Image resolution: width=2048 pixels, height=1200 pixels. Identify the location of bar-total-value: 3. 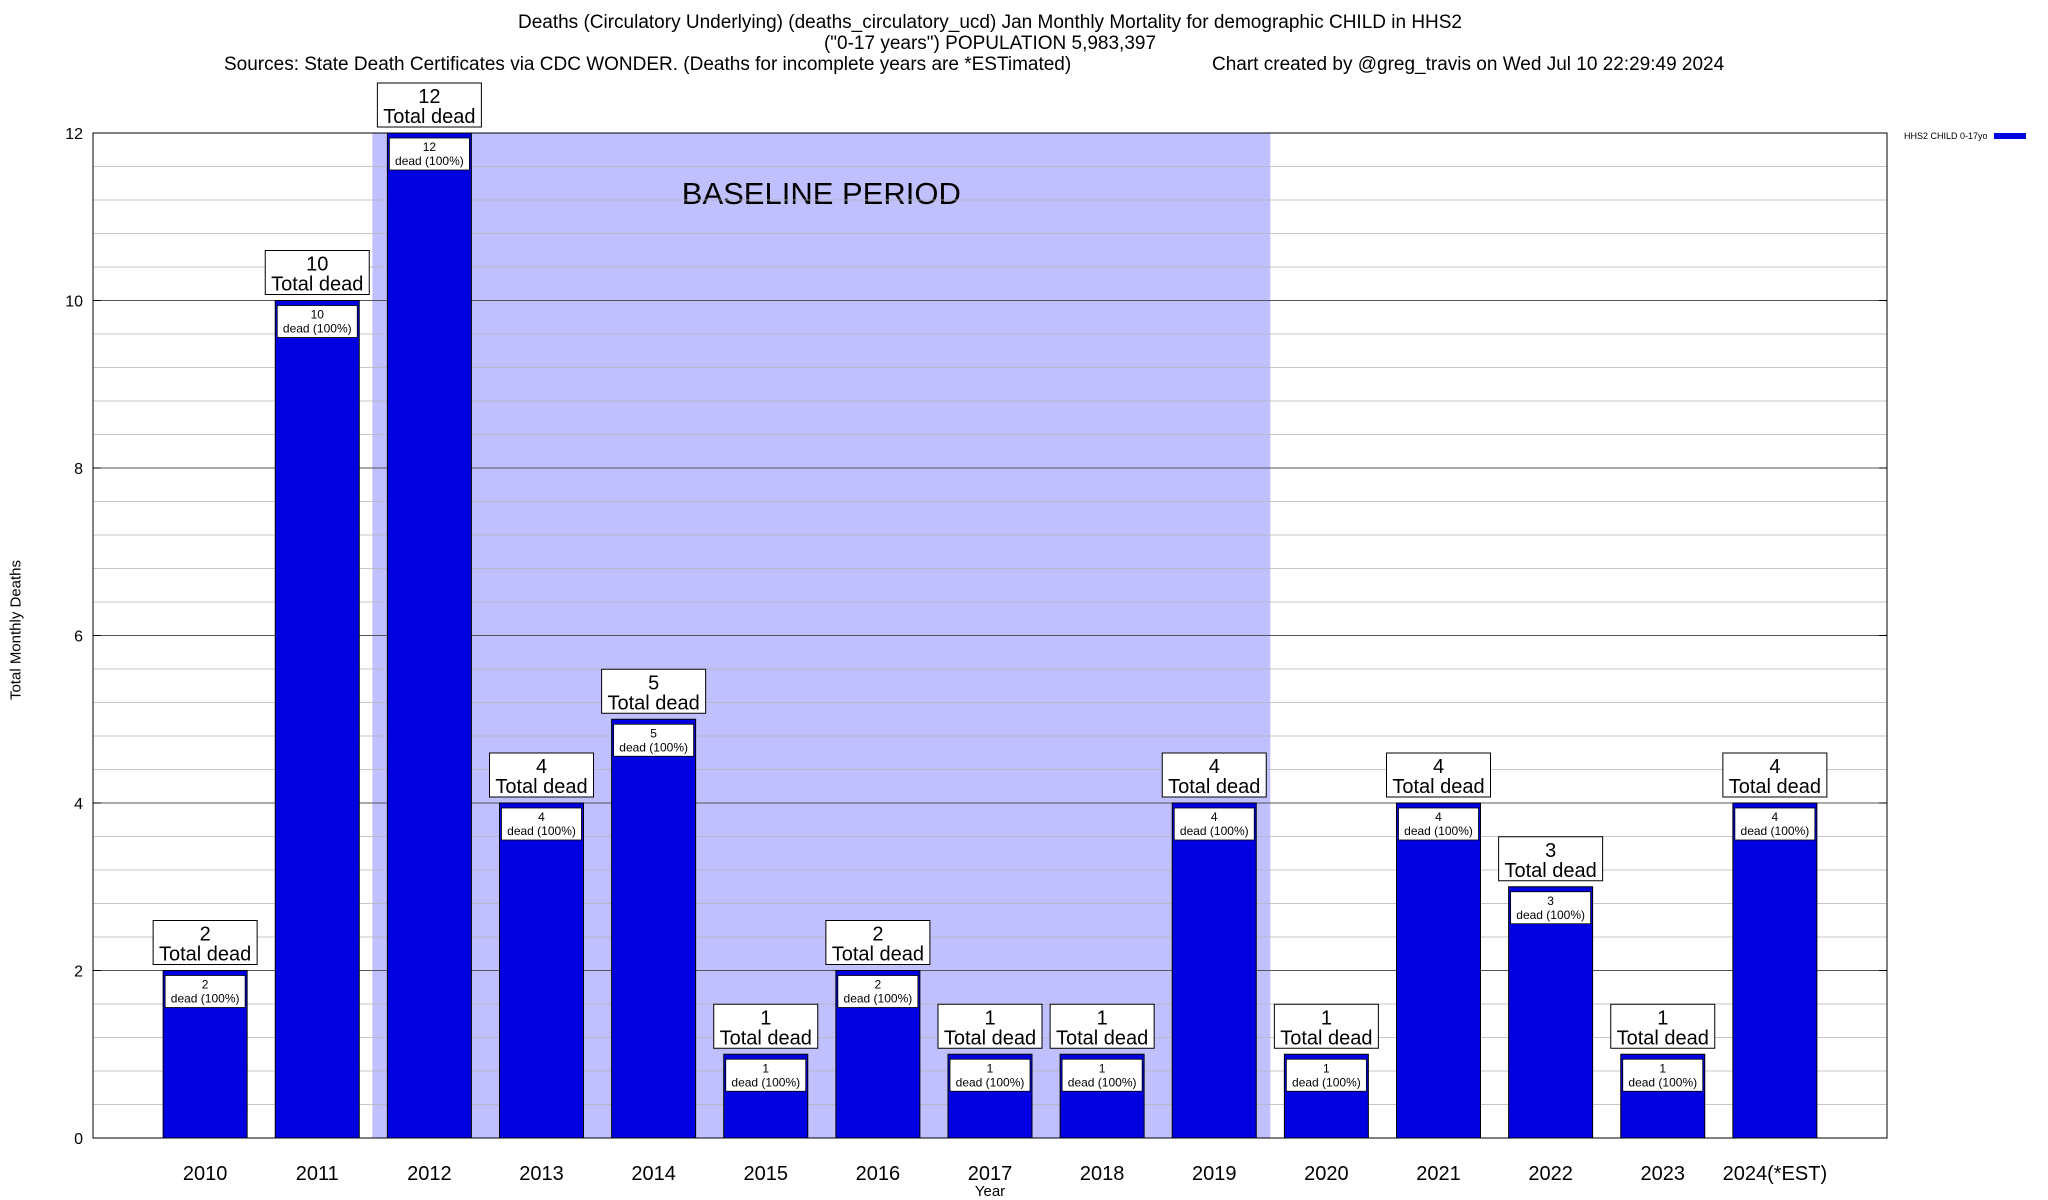
(1550, 851).